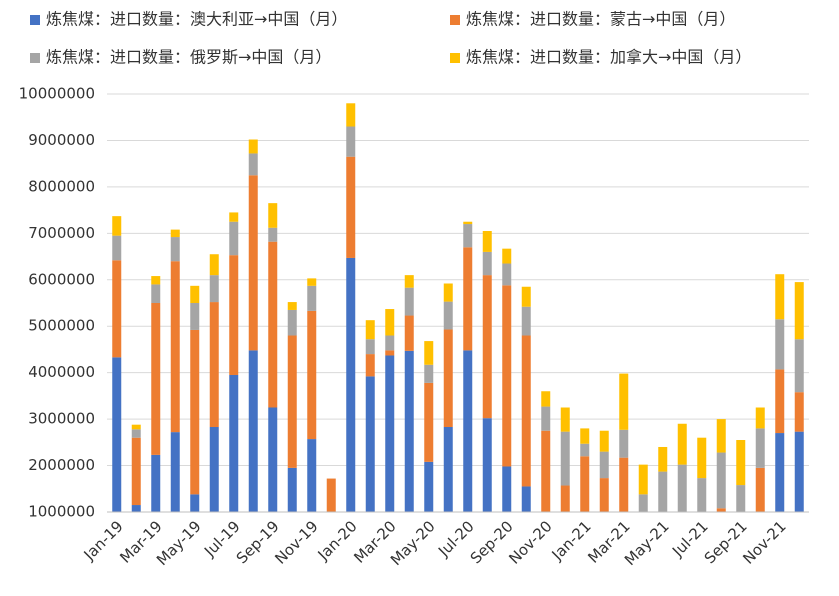 The image size is (839, 596). What do you see at coordinates (608, 57) in the screenshot?
I see `legend-label: 炼焦煤：进口数量：加拿大→中国（月）` at bounding box center [608, 57].